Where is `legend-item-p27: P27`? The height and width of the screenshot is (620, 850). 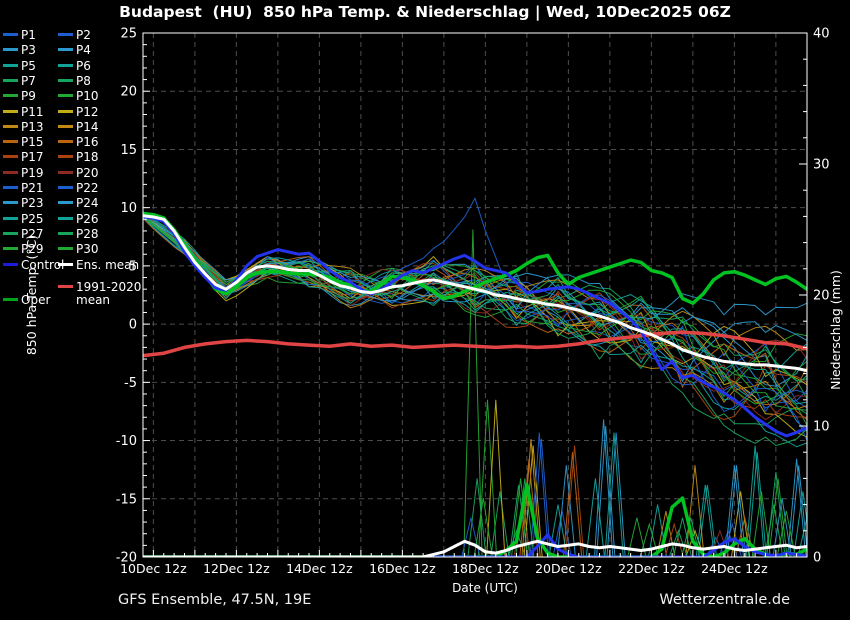
legend-item-p27: P27 is located at coordinates (23, 233).